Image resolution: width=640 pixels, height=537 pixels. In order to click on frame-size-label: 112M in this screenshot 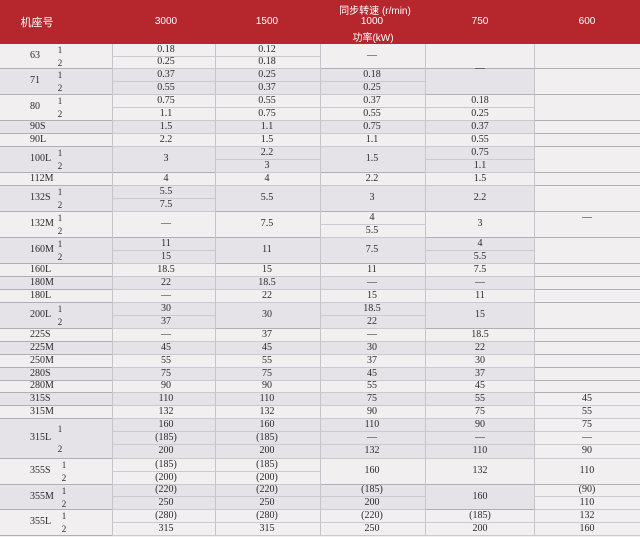, I will do `click(42, 178)`.